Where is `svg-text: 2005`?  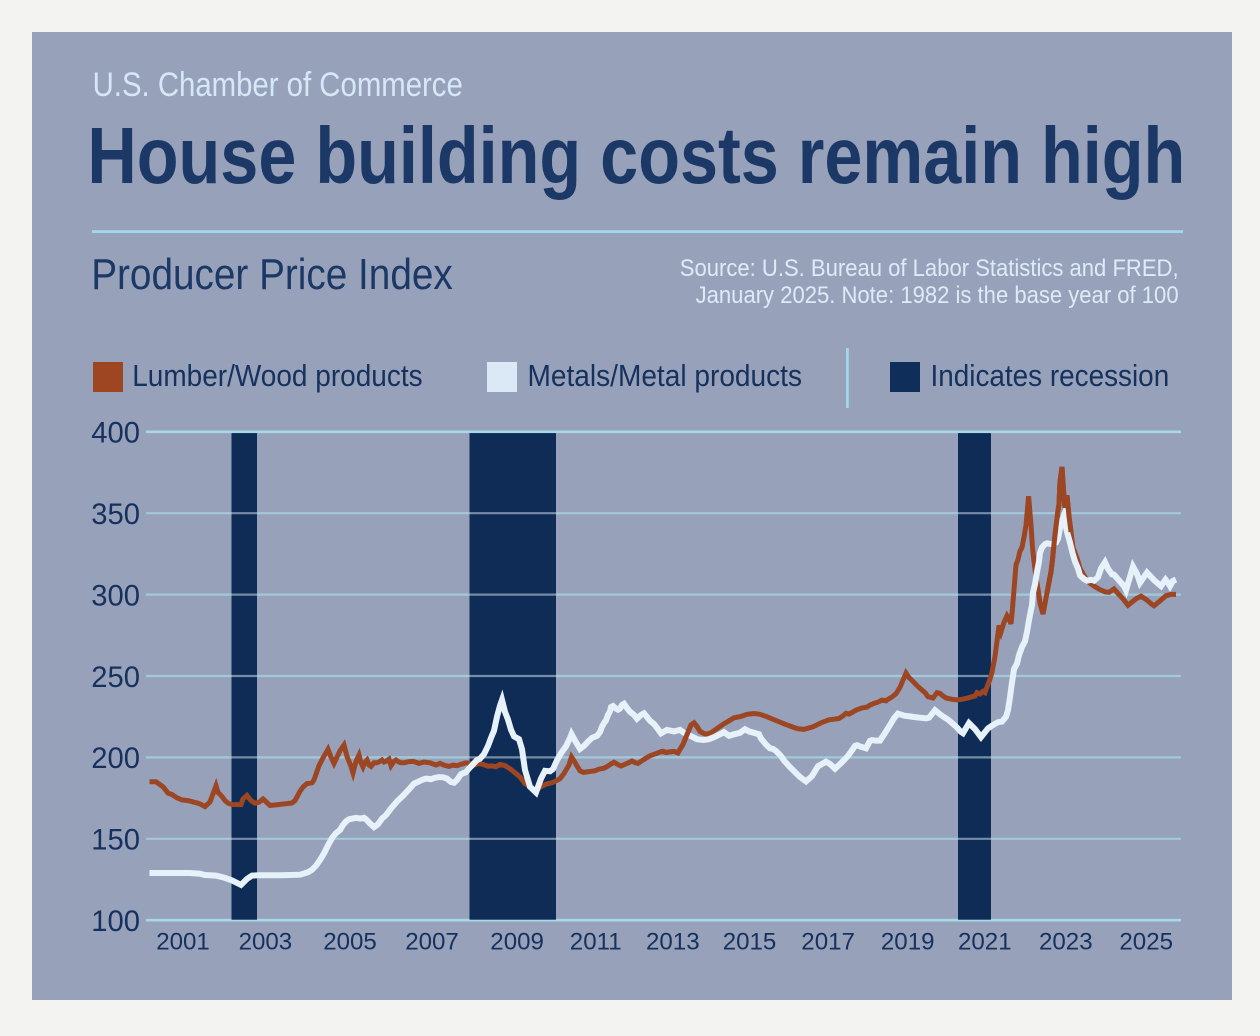
svg-text: 2005 is located at coordinates (350, 941).